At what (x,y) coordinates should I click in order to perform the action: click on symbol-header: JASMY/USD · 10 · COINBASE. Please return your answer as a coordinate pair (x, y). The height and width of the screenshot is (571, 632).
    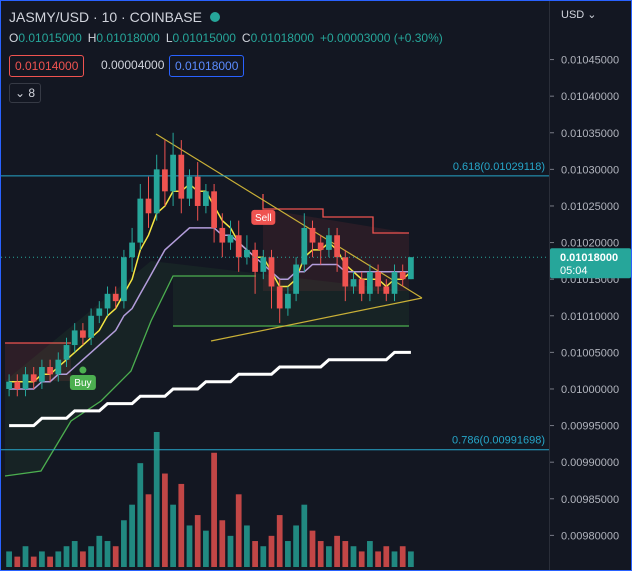
    Looking at the image, I should click on (114, 17).